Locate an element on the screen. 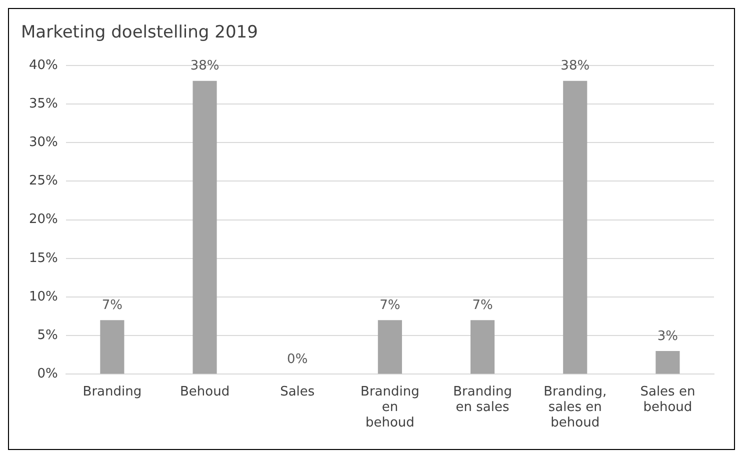  y-tick-label: 10% is located at coordinates (43, 296).